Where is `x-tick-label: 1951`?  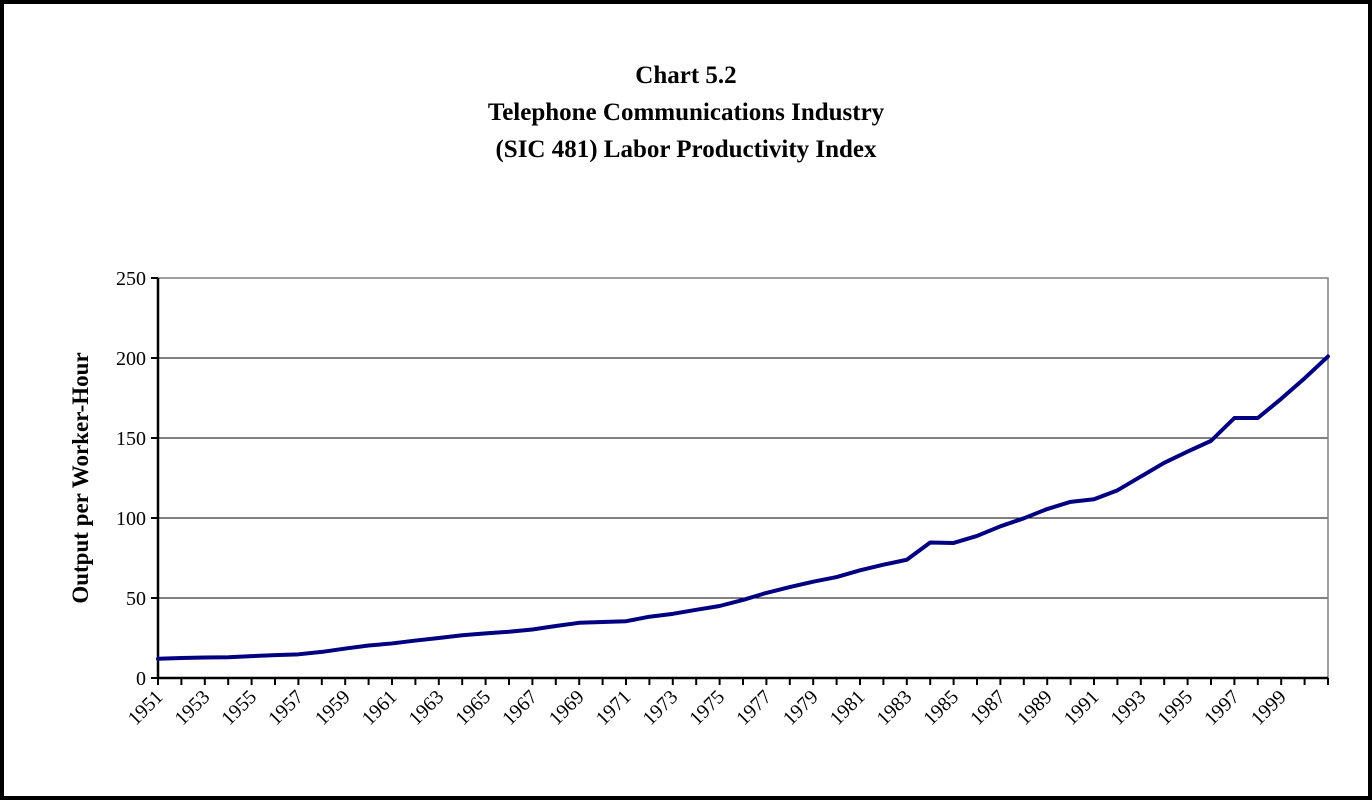
x-tick-label: 1951 is located at coordinates (146, 708).